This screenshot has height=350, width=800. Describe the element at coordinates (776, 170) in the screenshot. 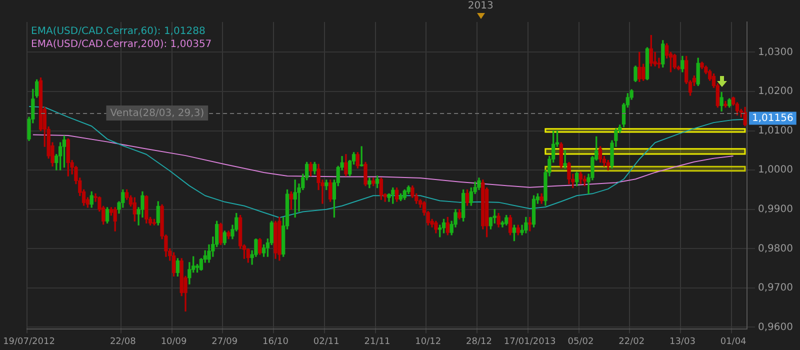

I see `y-tick-label: 1,0000` at that location.